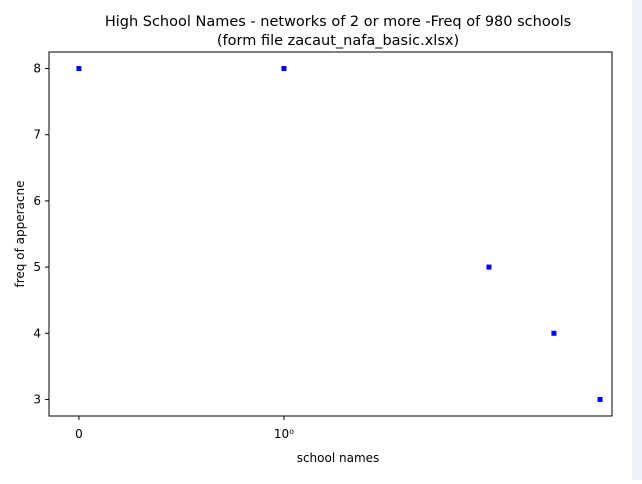 The image size is (642, 484). I want to click on y-tick-label: 4, so click(37, 333).